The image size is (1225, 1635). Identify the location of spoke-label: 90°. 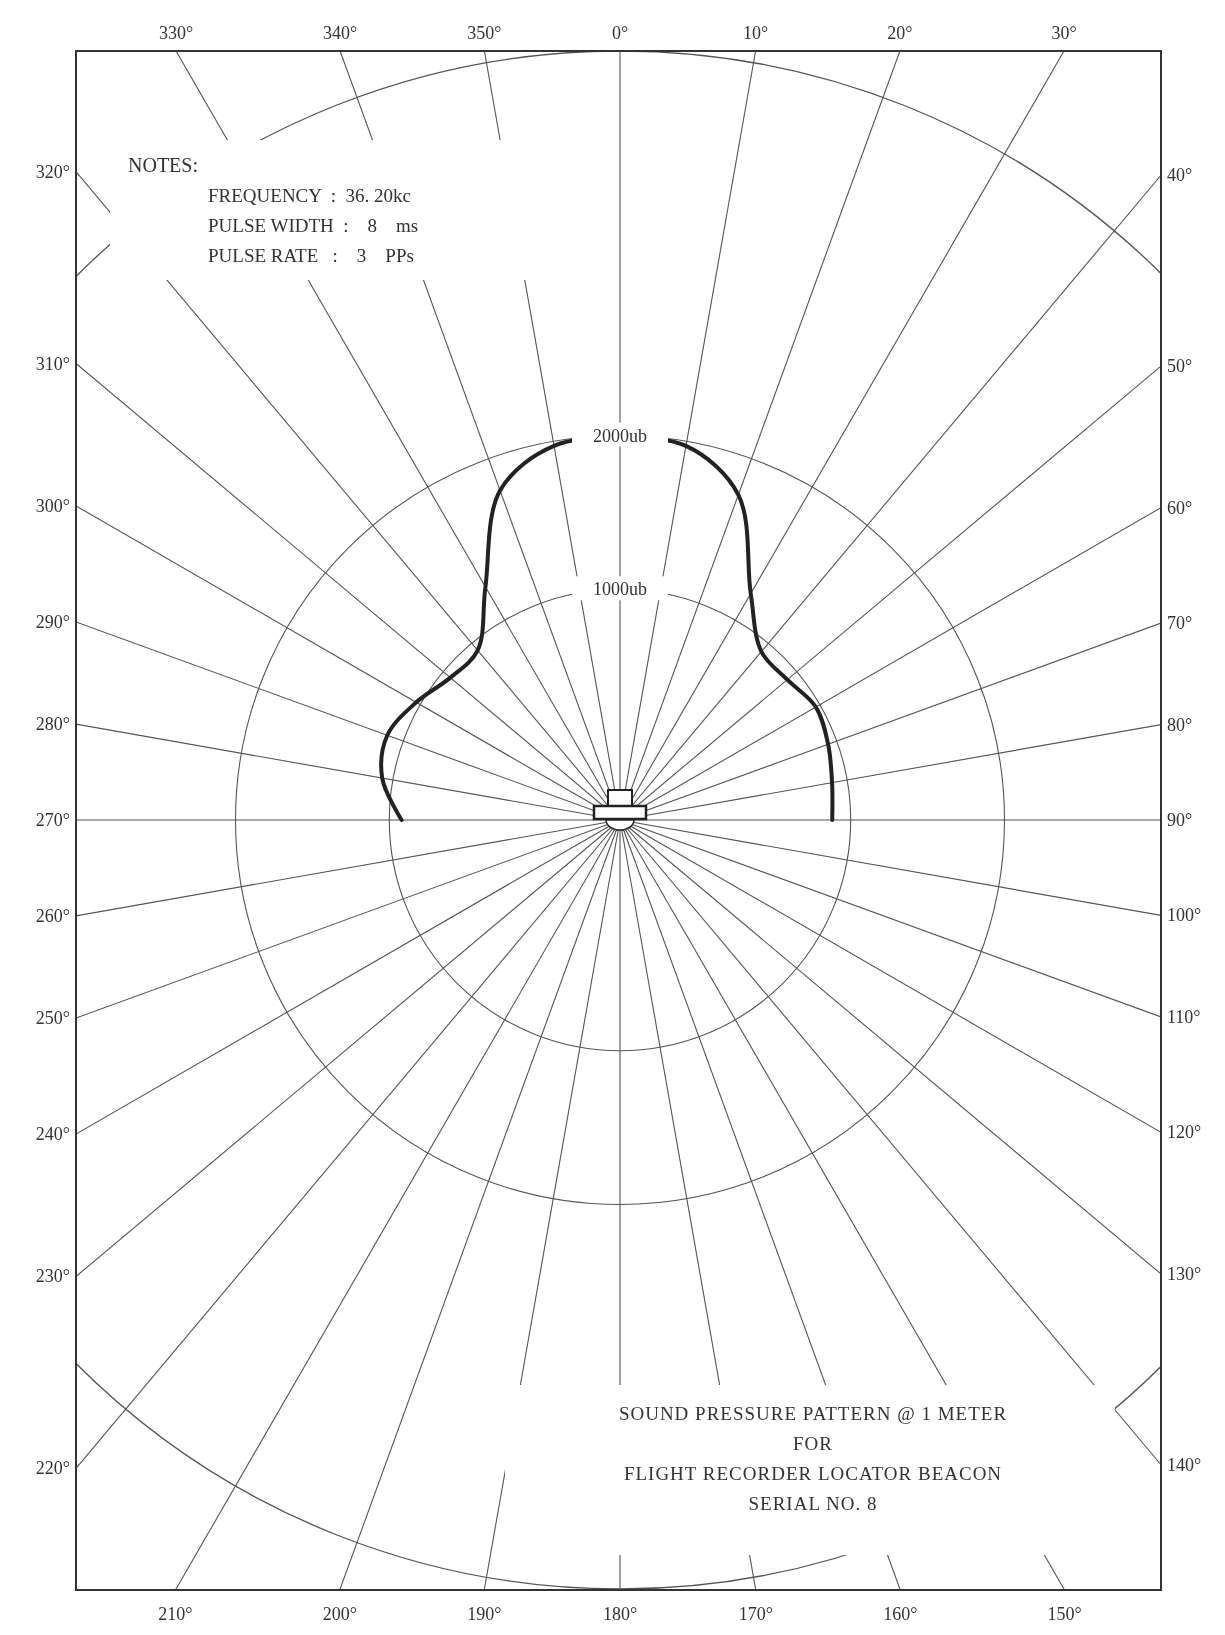
(1180, 820).